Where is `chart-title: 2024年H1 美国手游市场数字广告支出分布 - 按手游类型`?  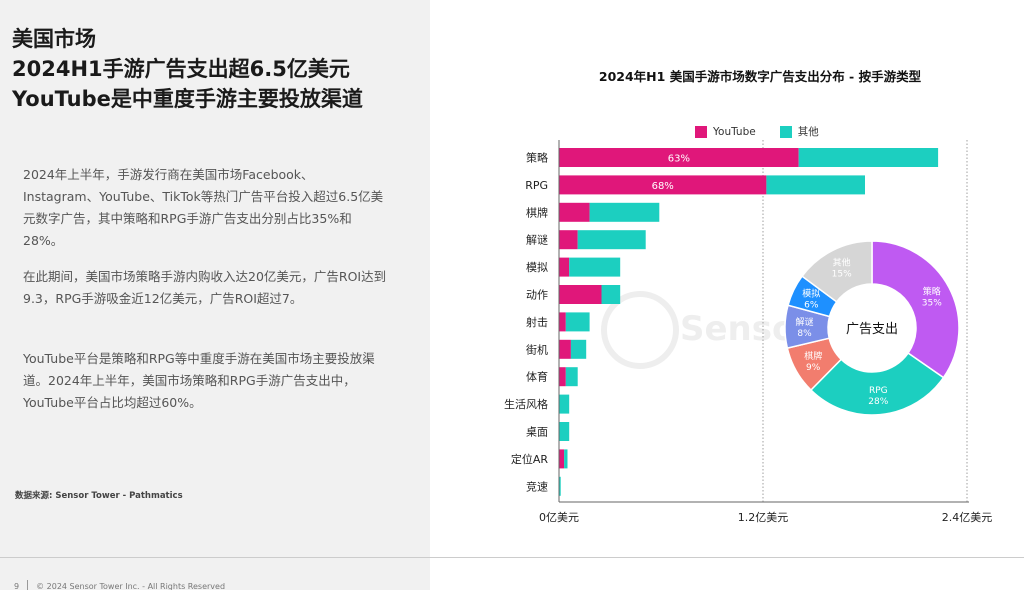 chart-title: 2024年H1 美国手游市场数字广告支出分布 - 按手游类型 is located at coordinates (760, 76).